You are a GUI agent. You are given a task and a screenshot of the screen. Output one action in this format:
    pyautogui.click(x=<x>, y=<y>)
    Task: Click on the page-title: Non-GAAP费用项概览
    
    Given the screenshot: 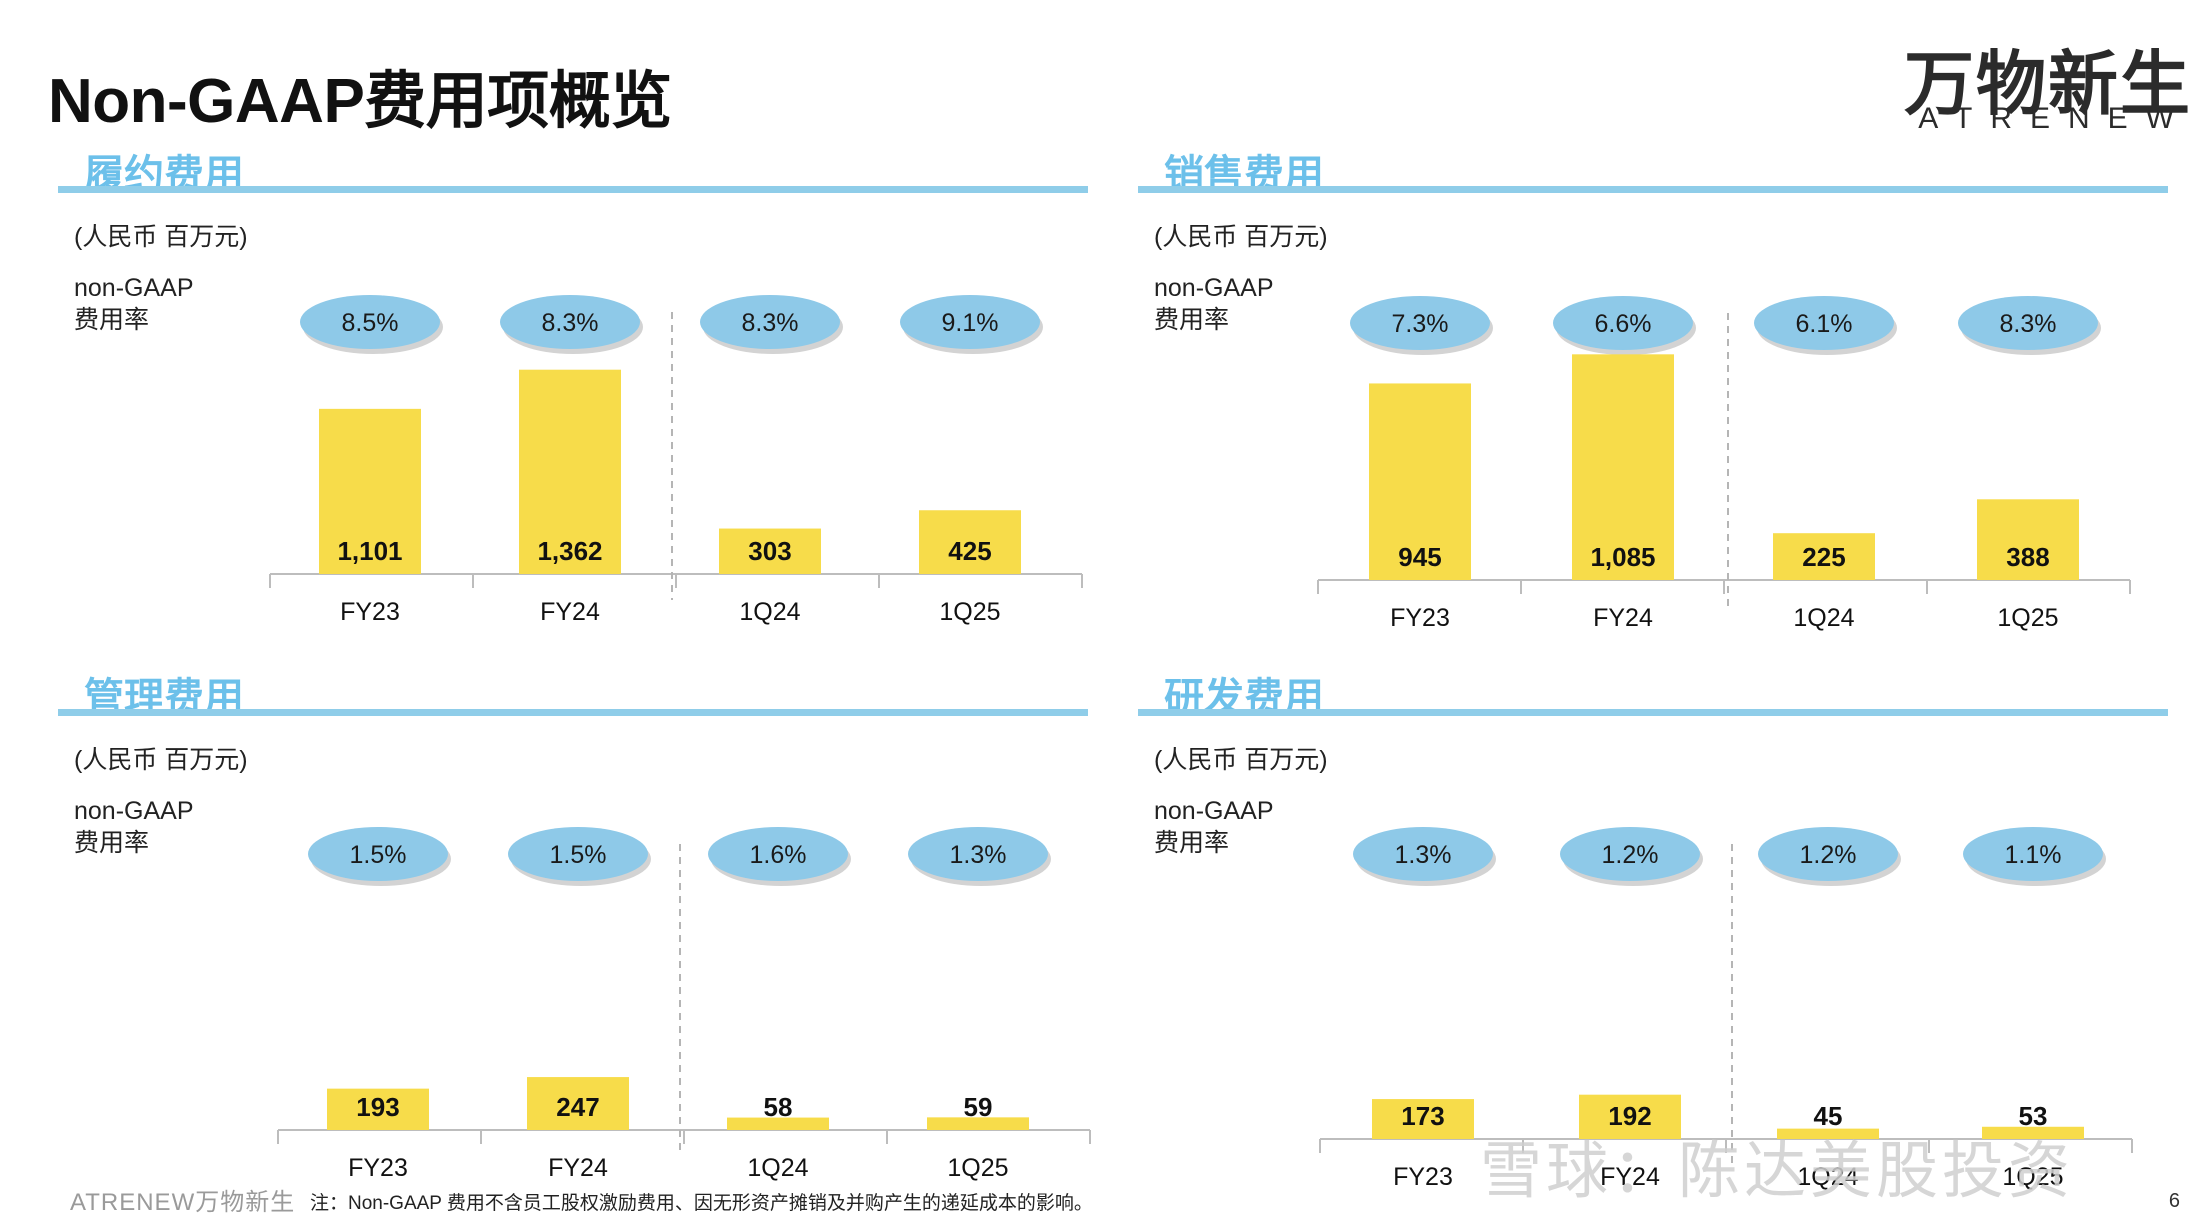 What is the action you would take?
    pyautogui.click(x=360, y=101)
    